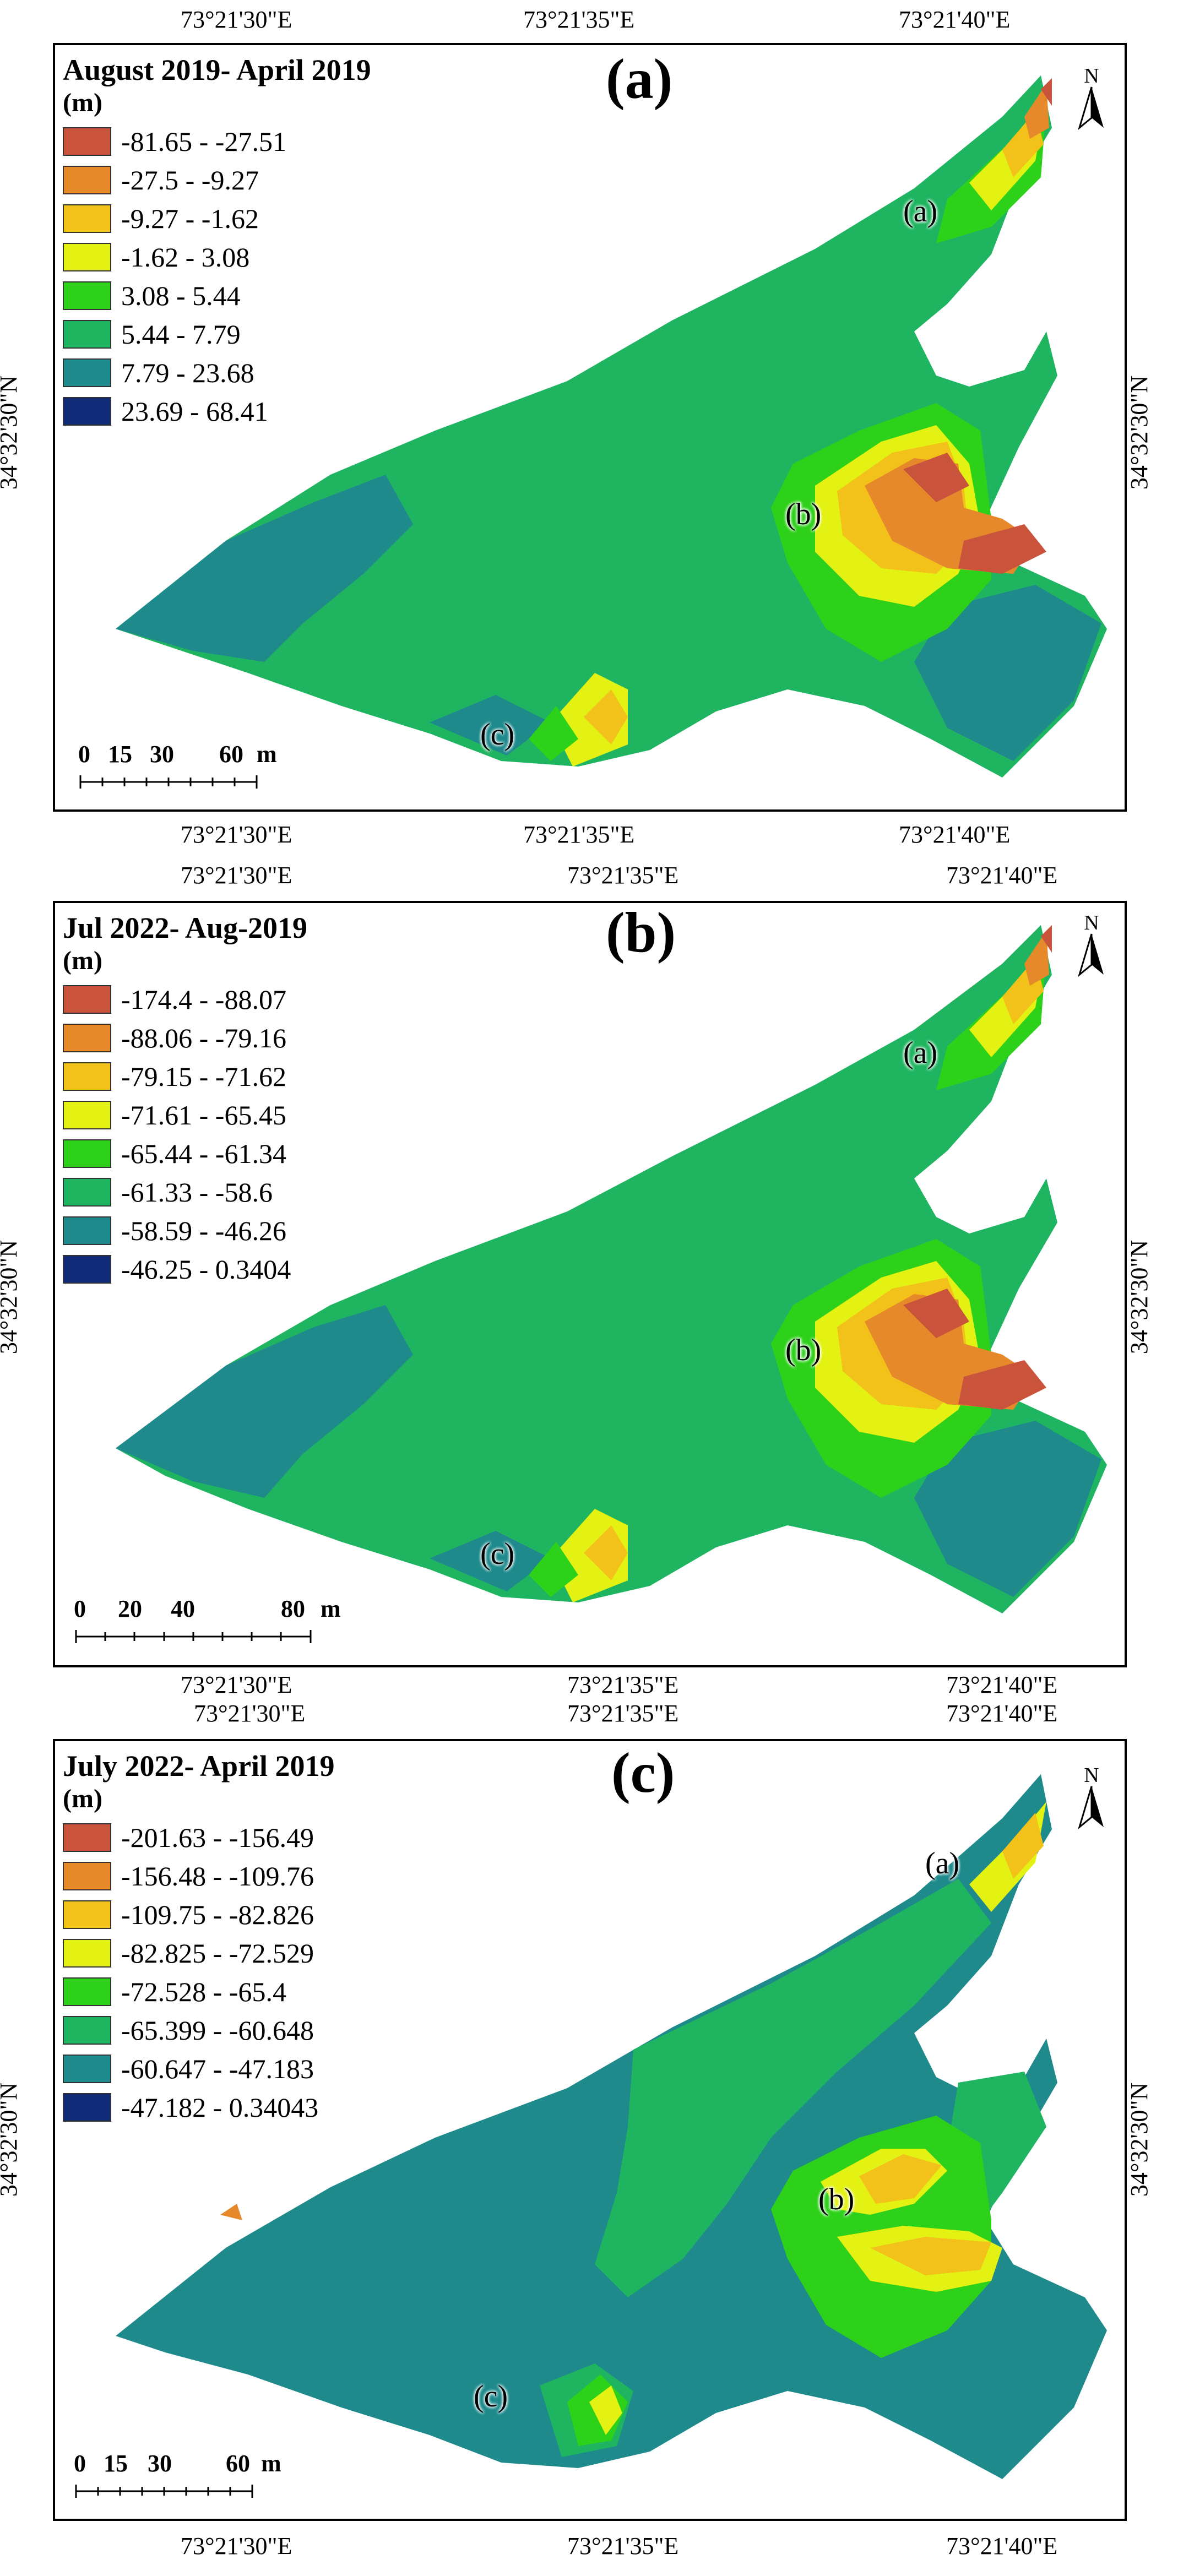  What do you see at coordinates (218, 1877) in the screenshot?
I see `legend-label: -156.48 - -109.76` at bounding box center [218, 1877].